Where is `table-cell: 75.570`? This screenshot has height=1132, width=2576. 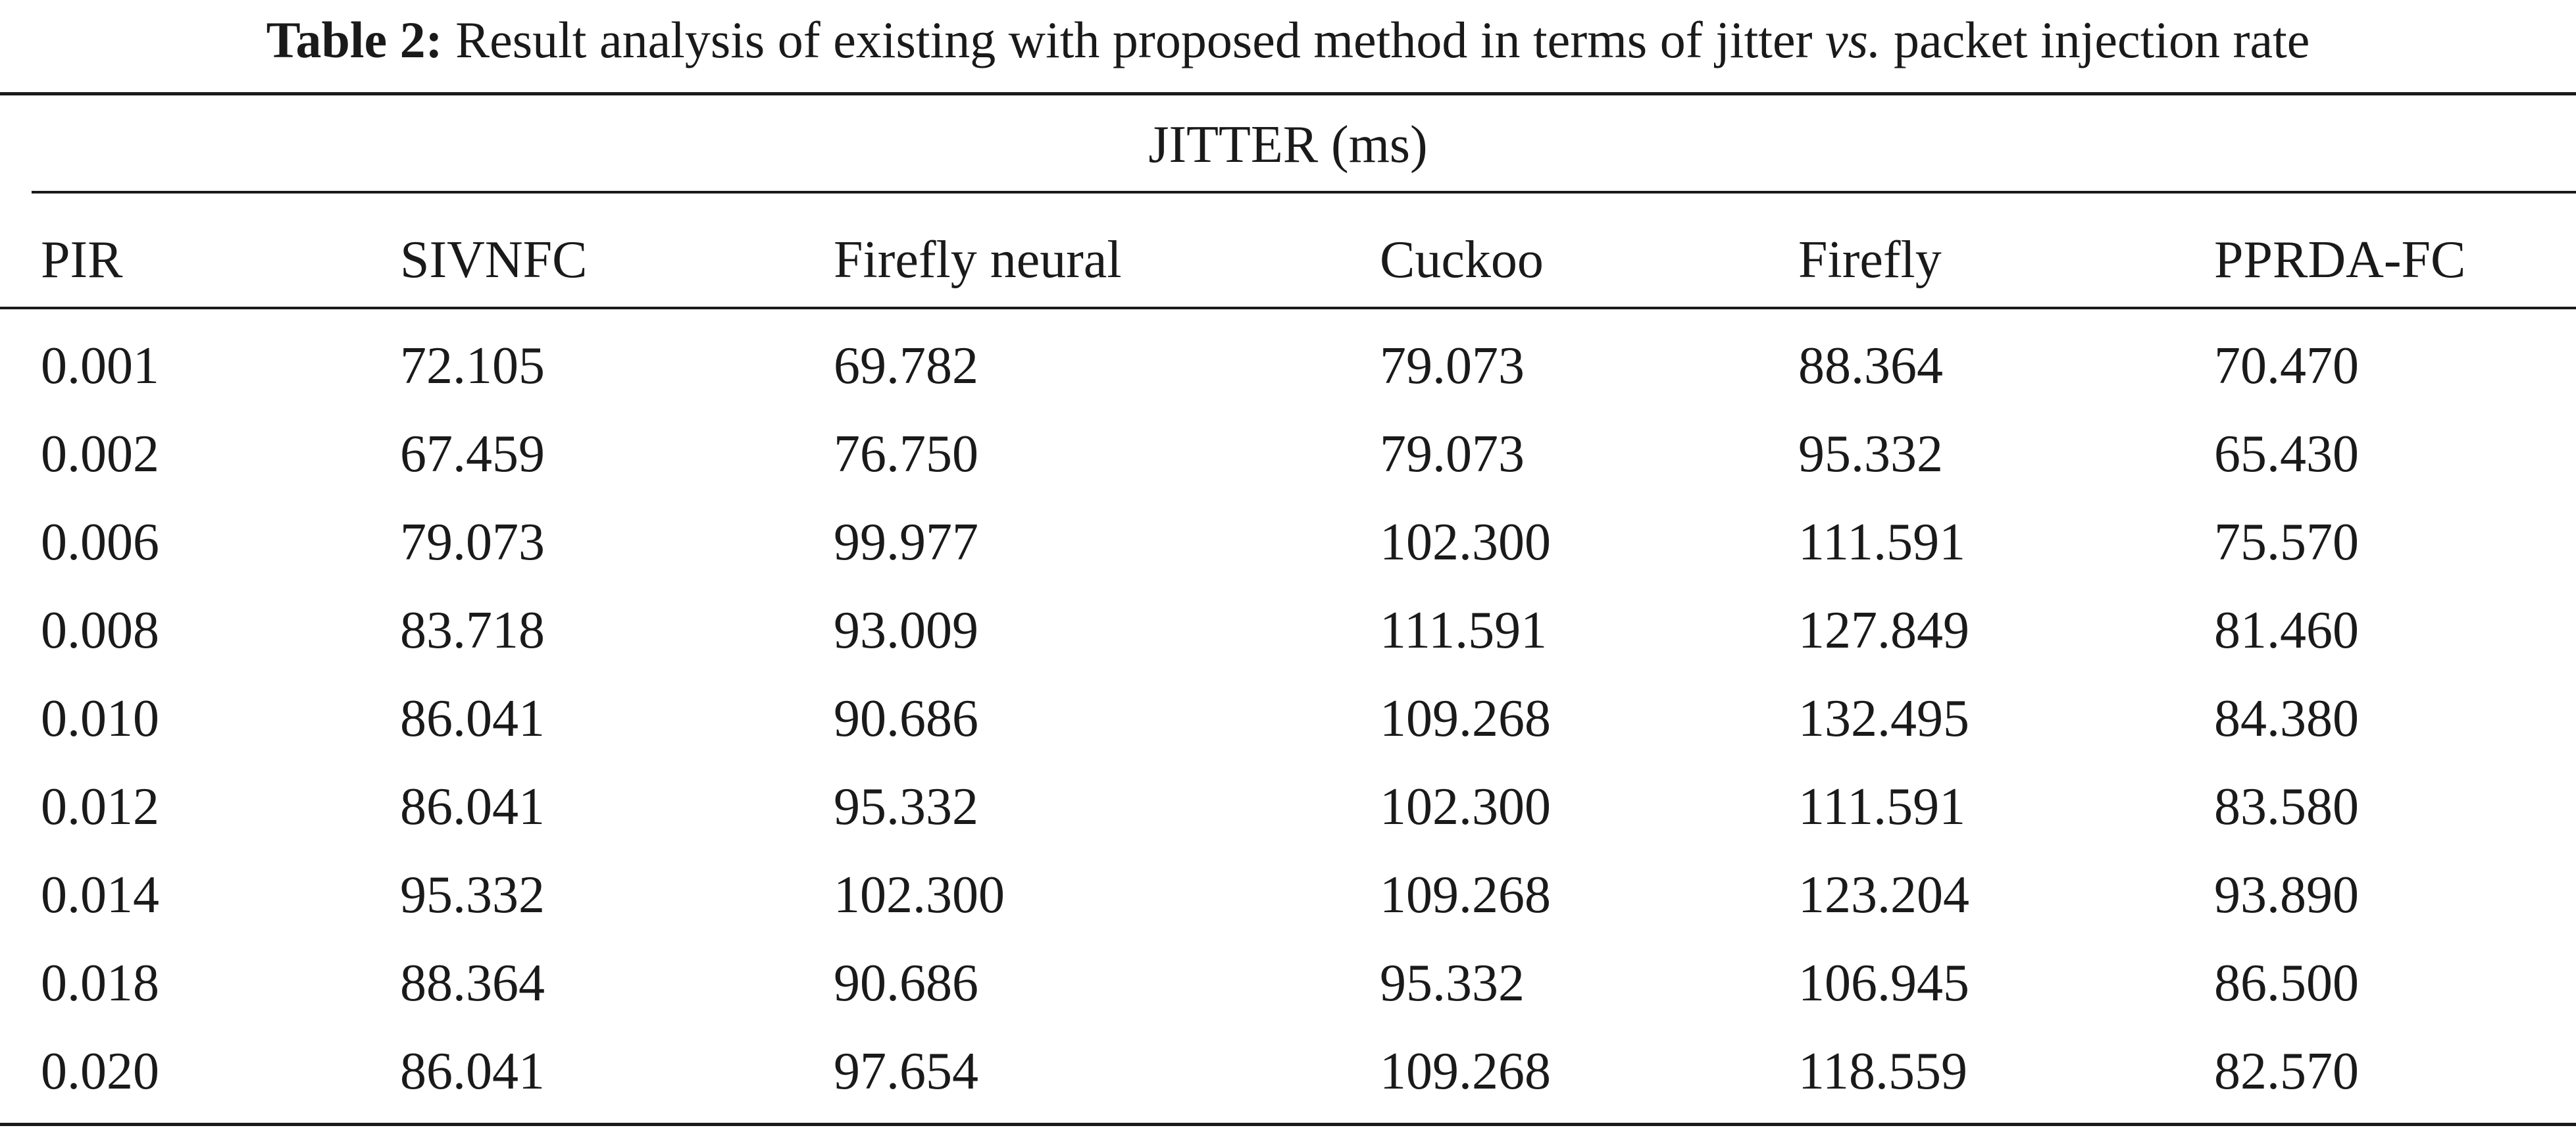
table-cell: 75.570 is located at coordinates (2286, 542).